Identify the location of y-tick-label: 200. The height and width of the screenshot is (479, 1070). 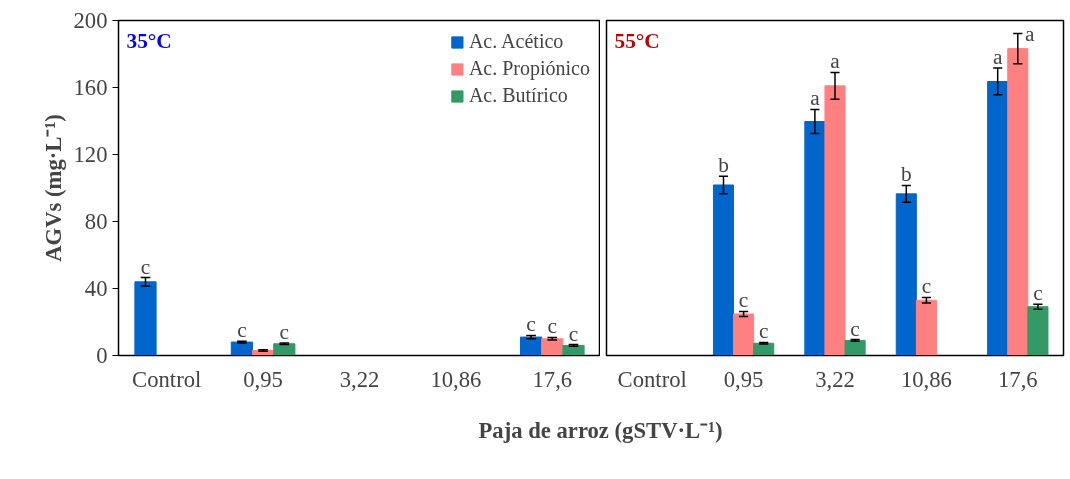
(90, 20).